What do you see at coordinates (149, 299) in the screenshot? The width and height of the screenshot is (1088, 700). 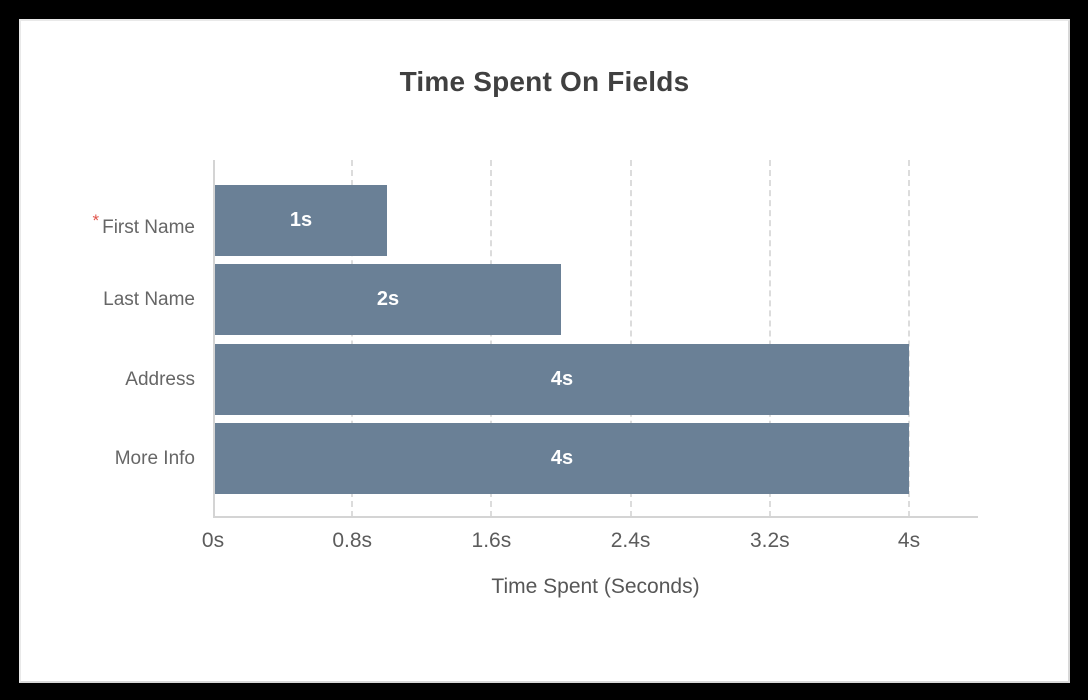 I see `category-label-last-name: Last Name` at bounding box center [149, 299].